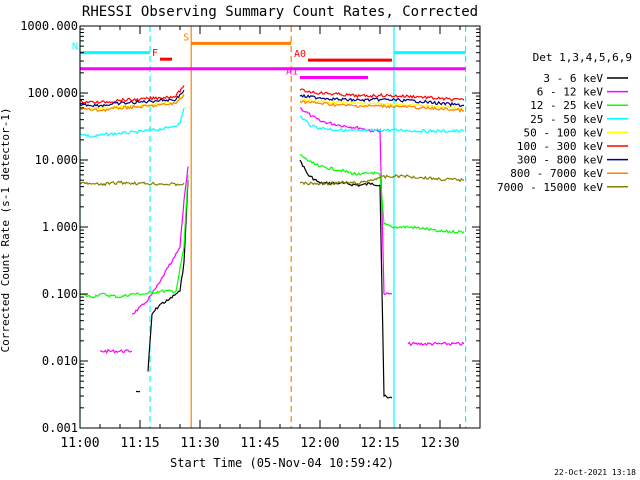 This screenshot has width=640, height=480. I want to click on y-tick-label: 0.010, so click(60, 361).